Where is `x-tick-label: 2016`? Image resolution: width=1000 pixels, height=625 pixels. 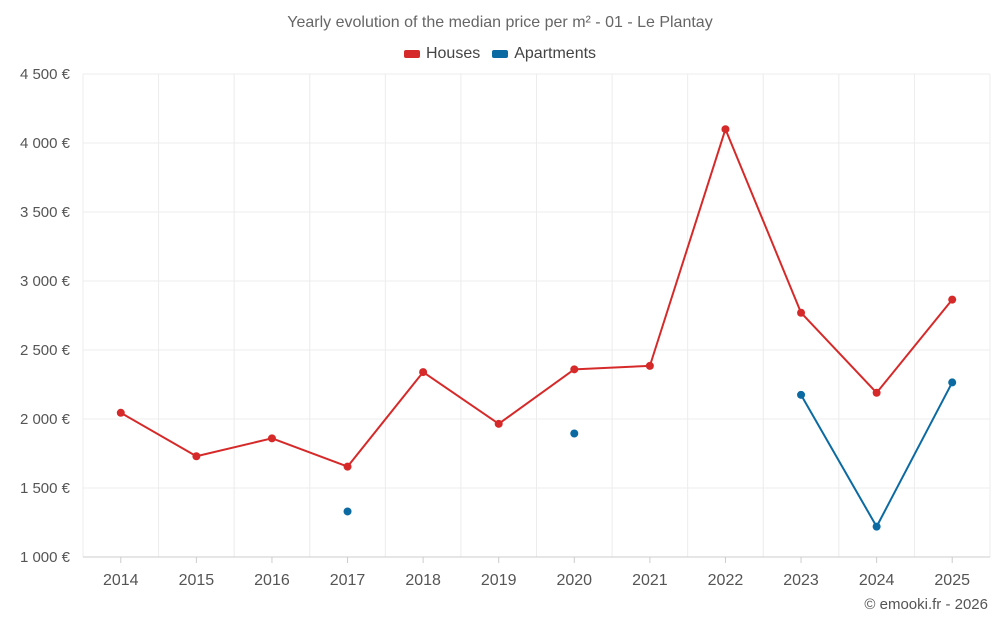 x-tick-label: 2016 is located at coordinates (272, 580).